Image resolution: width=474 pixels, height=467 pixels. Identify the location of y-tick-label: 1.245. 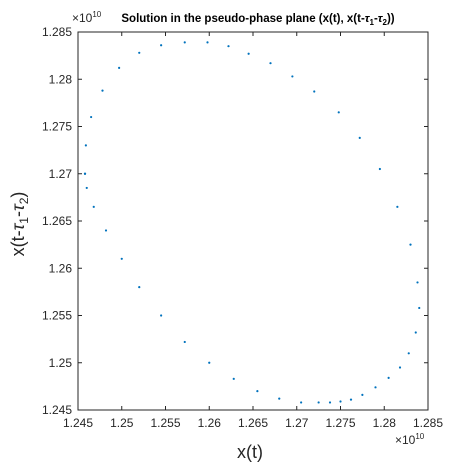
(57, 410).